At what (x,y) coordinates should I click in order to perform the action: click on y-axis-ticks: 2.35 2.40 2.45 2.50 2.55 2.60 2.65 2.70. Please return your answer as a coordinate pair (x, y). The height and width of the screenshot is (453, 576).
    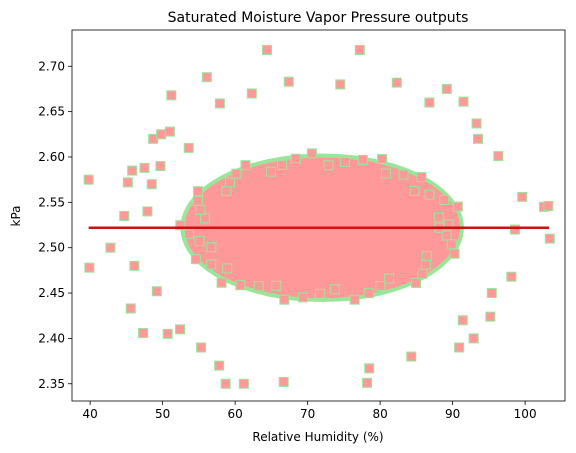
    Looking at the image, I should click on (55, 225).